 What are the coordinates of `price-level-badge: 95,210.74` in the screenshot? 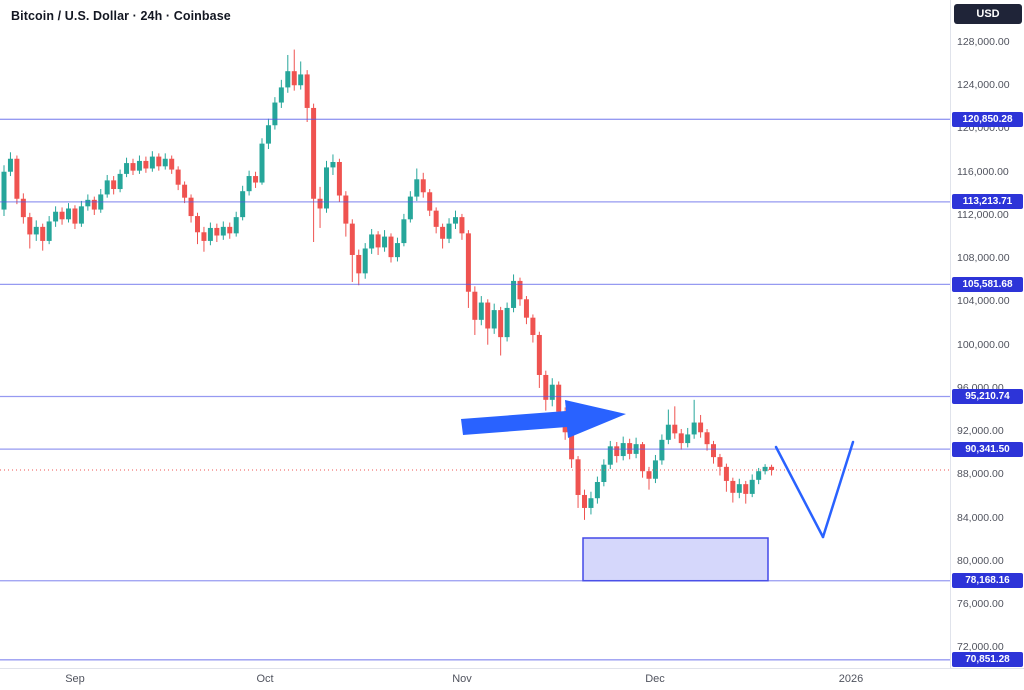 It's located at (987, 396).